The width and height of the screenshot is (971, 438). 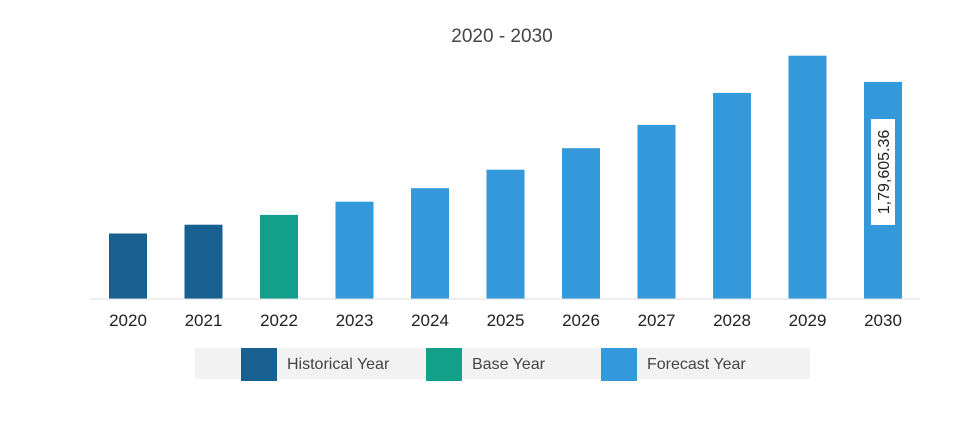 What do you see at coordinates (656, 212) in the screenshot?
I see `bar-2027` at bounding box center [656, 212].